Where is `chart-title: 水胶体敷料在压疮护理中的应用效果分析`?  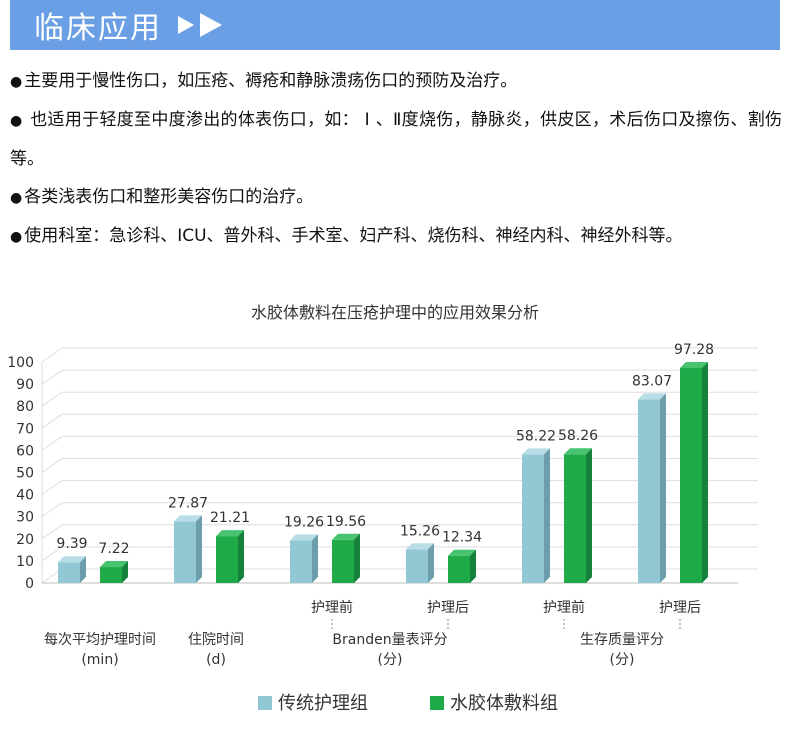 chart-title: 水胶体敷料在压疮护理中的应用效果分析 is located at coordinates (395, 312).